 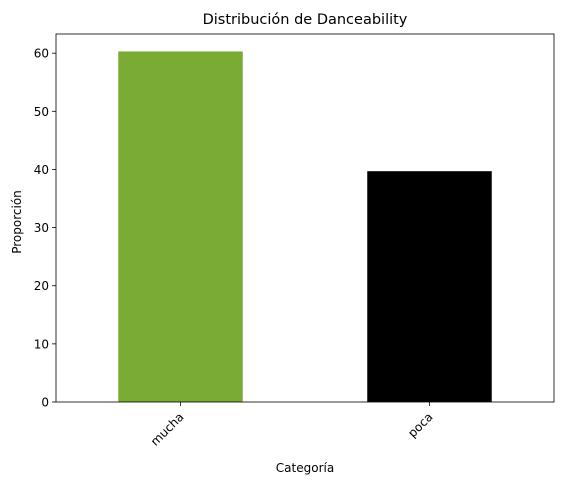 What do you see at coordinates (41, 228) in the screenshot?
I see `y-tick-label-30: 30` at bounding box center [41, 228].